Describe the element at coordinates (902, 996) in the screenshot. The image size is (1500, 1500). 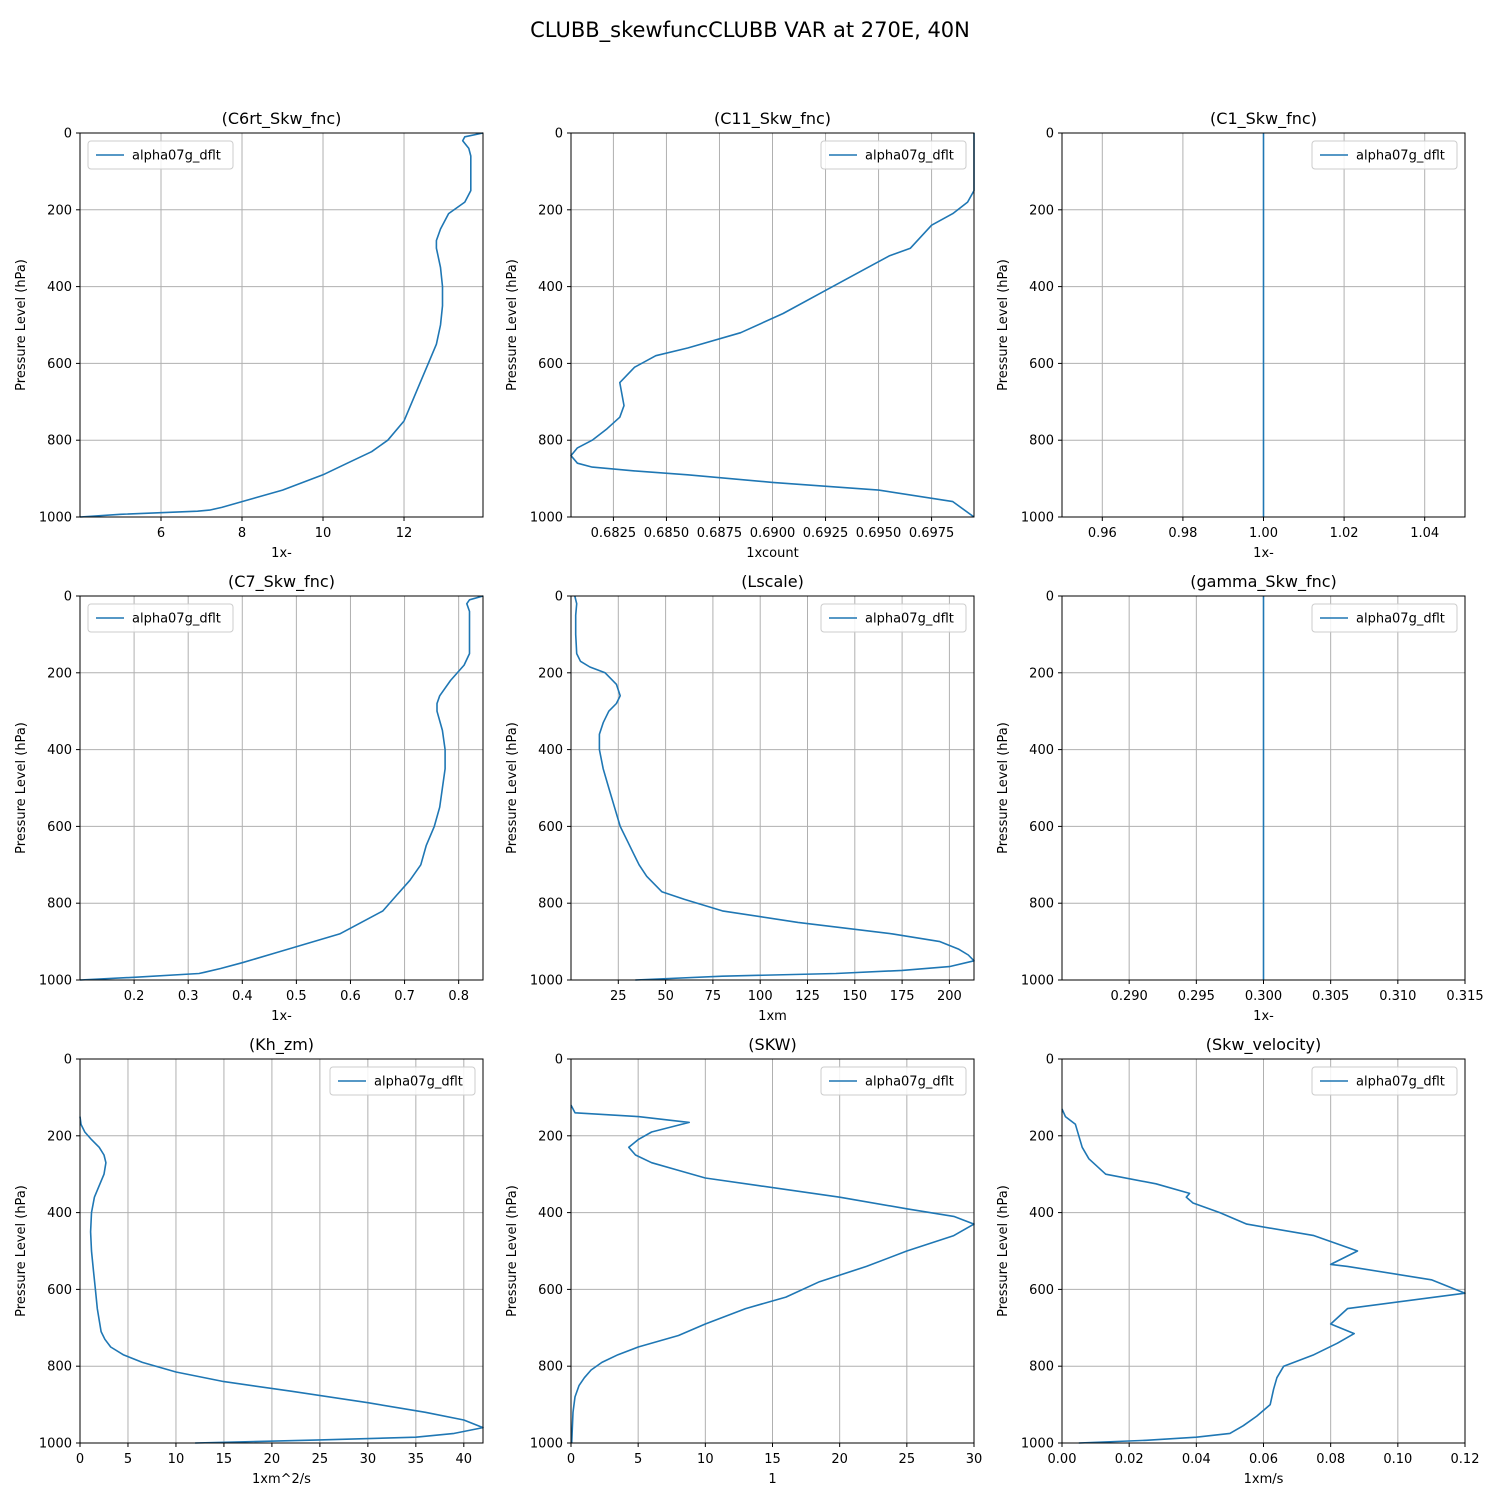
I see `x-tick-label: 175` at that location.